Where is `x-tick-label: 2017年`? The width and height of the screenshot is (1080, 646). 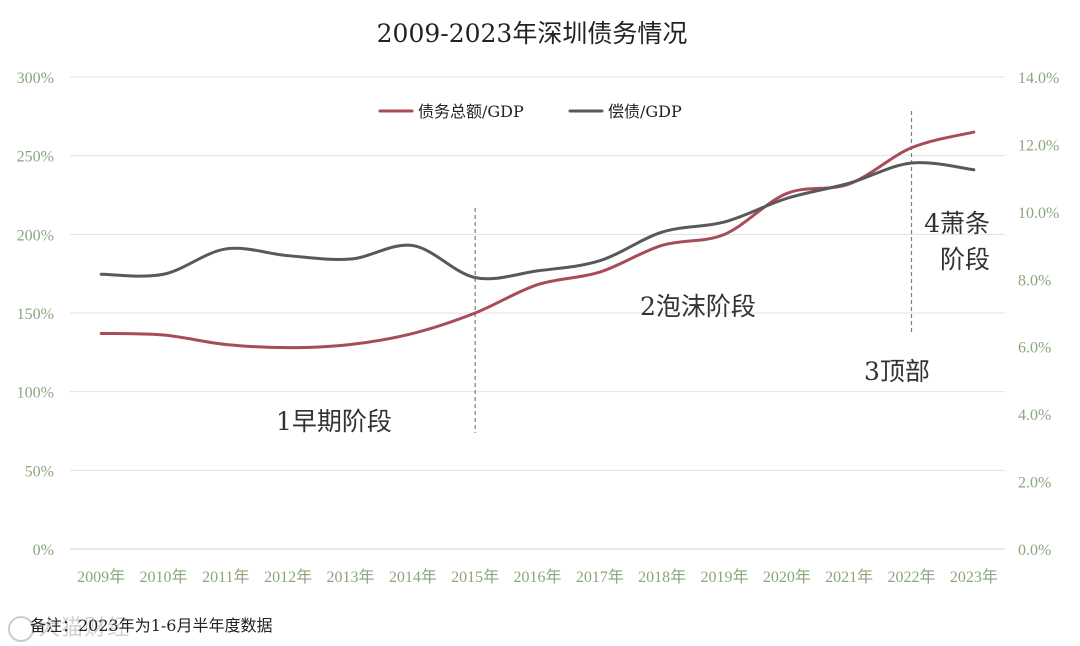
x-tick-label: 2017年 is located at coordinates (600, 577).